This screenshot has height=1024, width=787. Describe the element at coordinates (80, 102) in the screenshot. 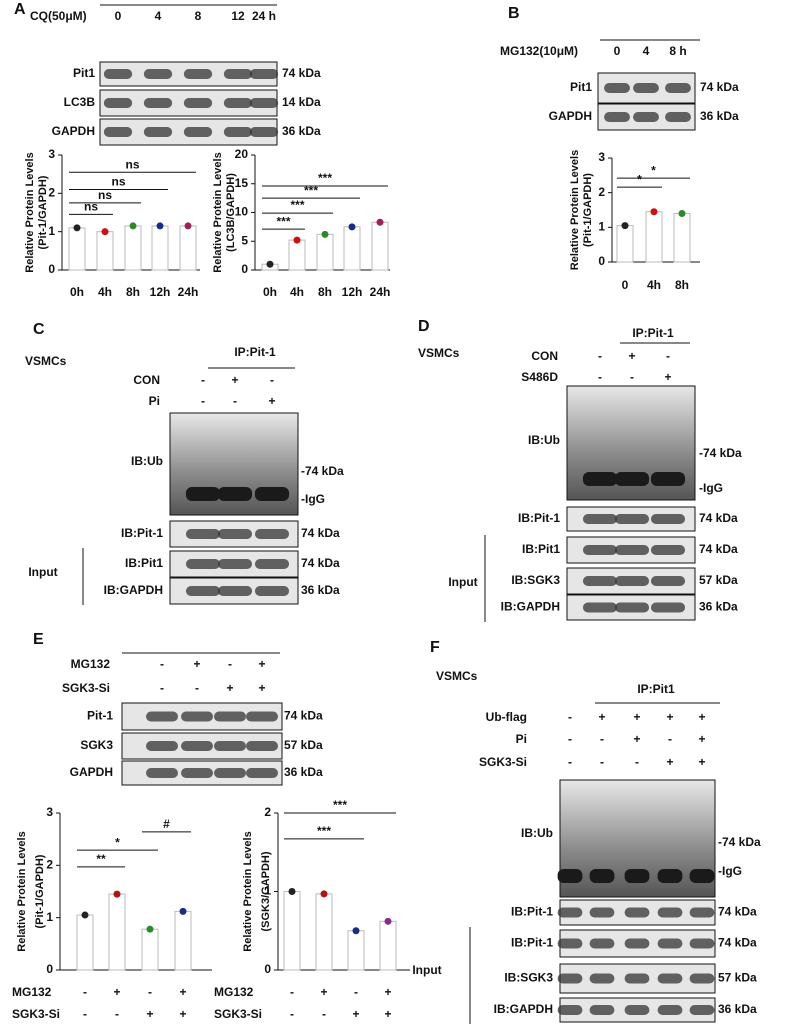

I see `blot-label: LC3B` at that location.